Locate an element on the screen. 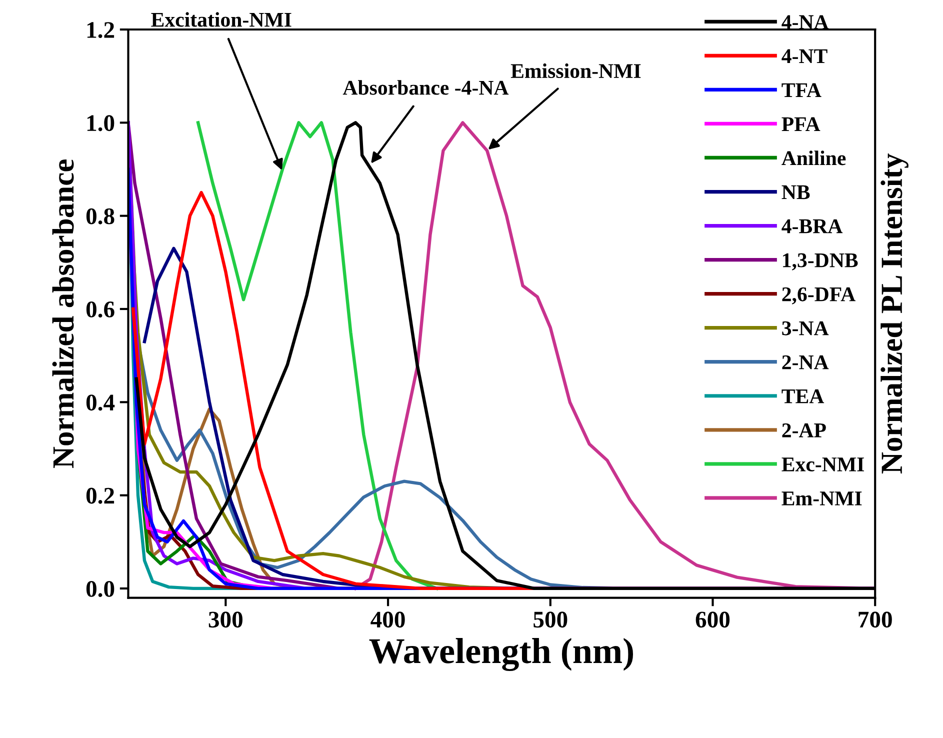 This screenshot has width=943, height=738. x-tick-label: 300 is located at coordinates (225, 620).